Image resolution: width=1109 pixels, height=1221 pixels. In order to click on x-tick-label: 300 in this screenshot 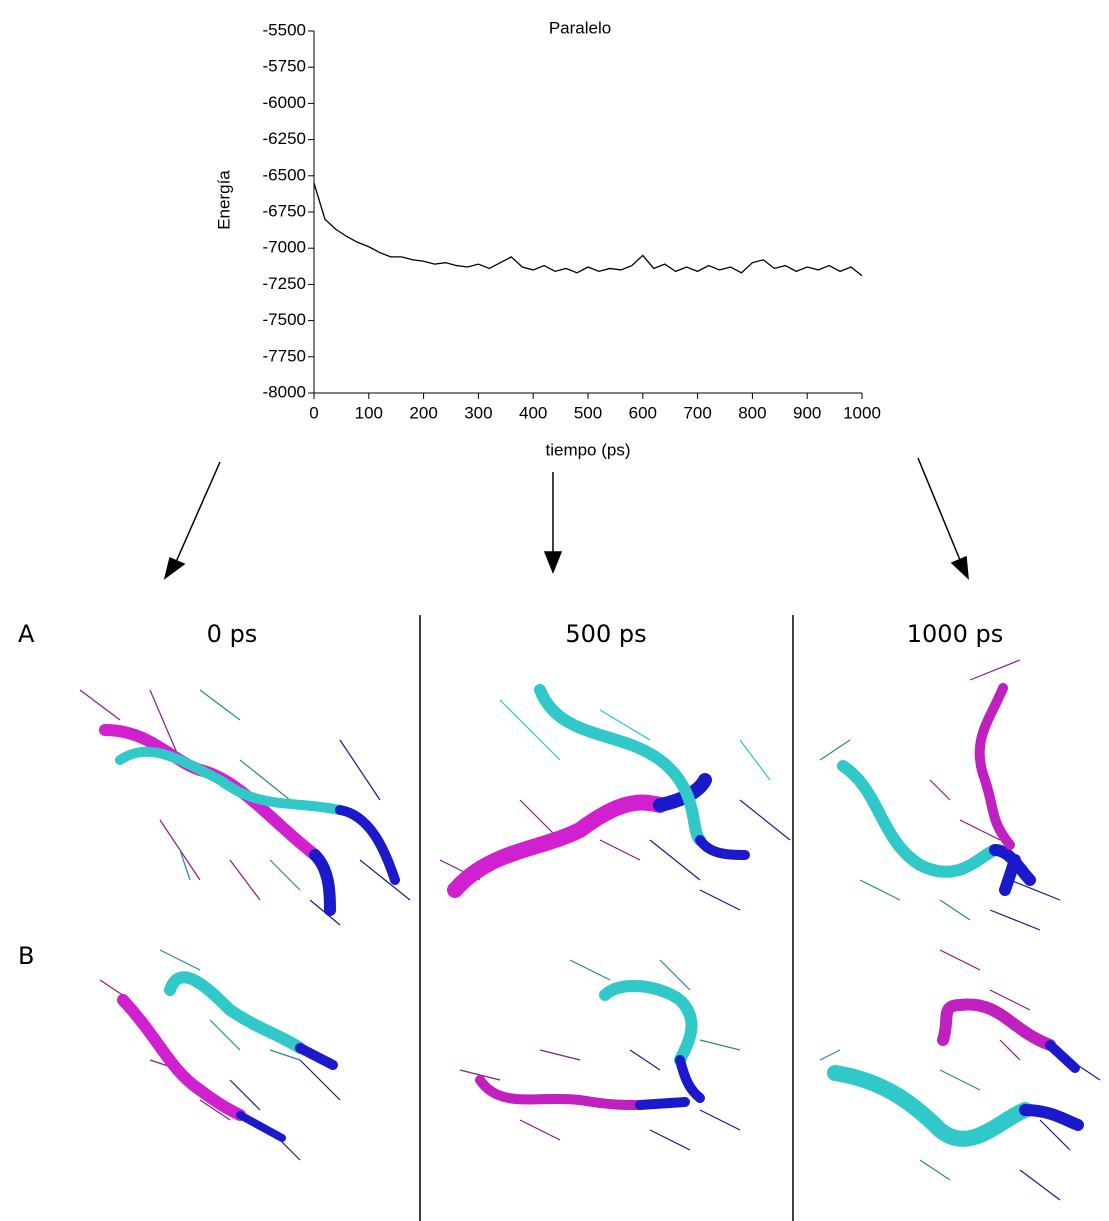, I will do `click(478, 412)`.